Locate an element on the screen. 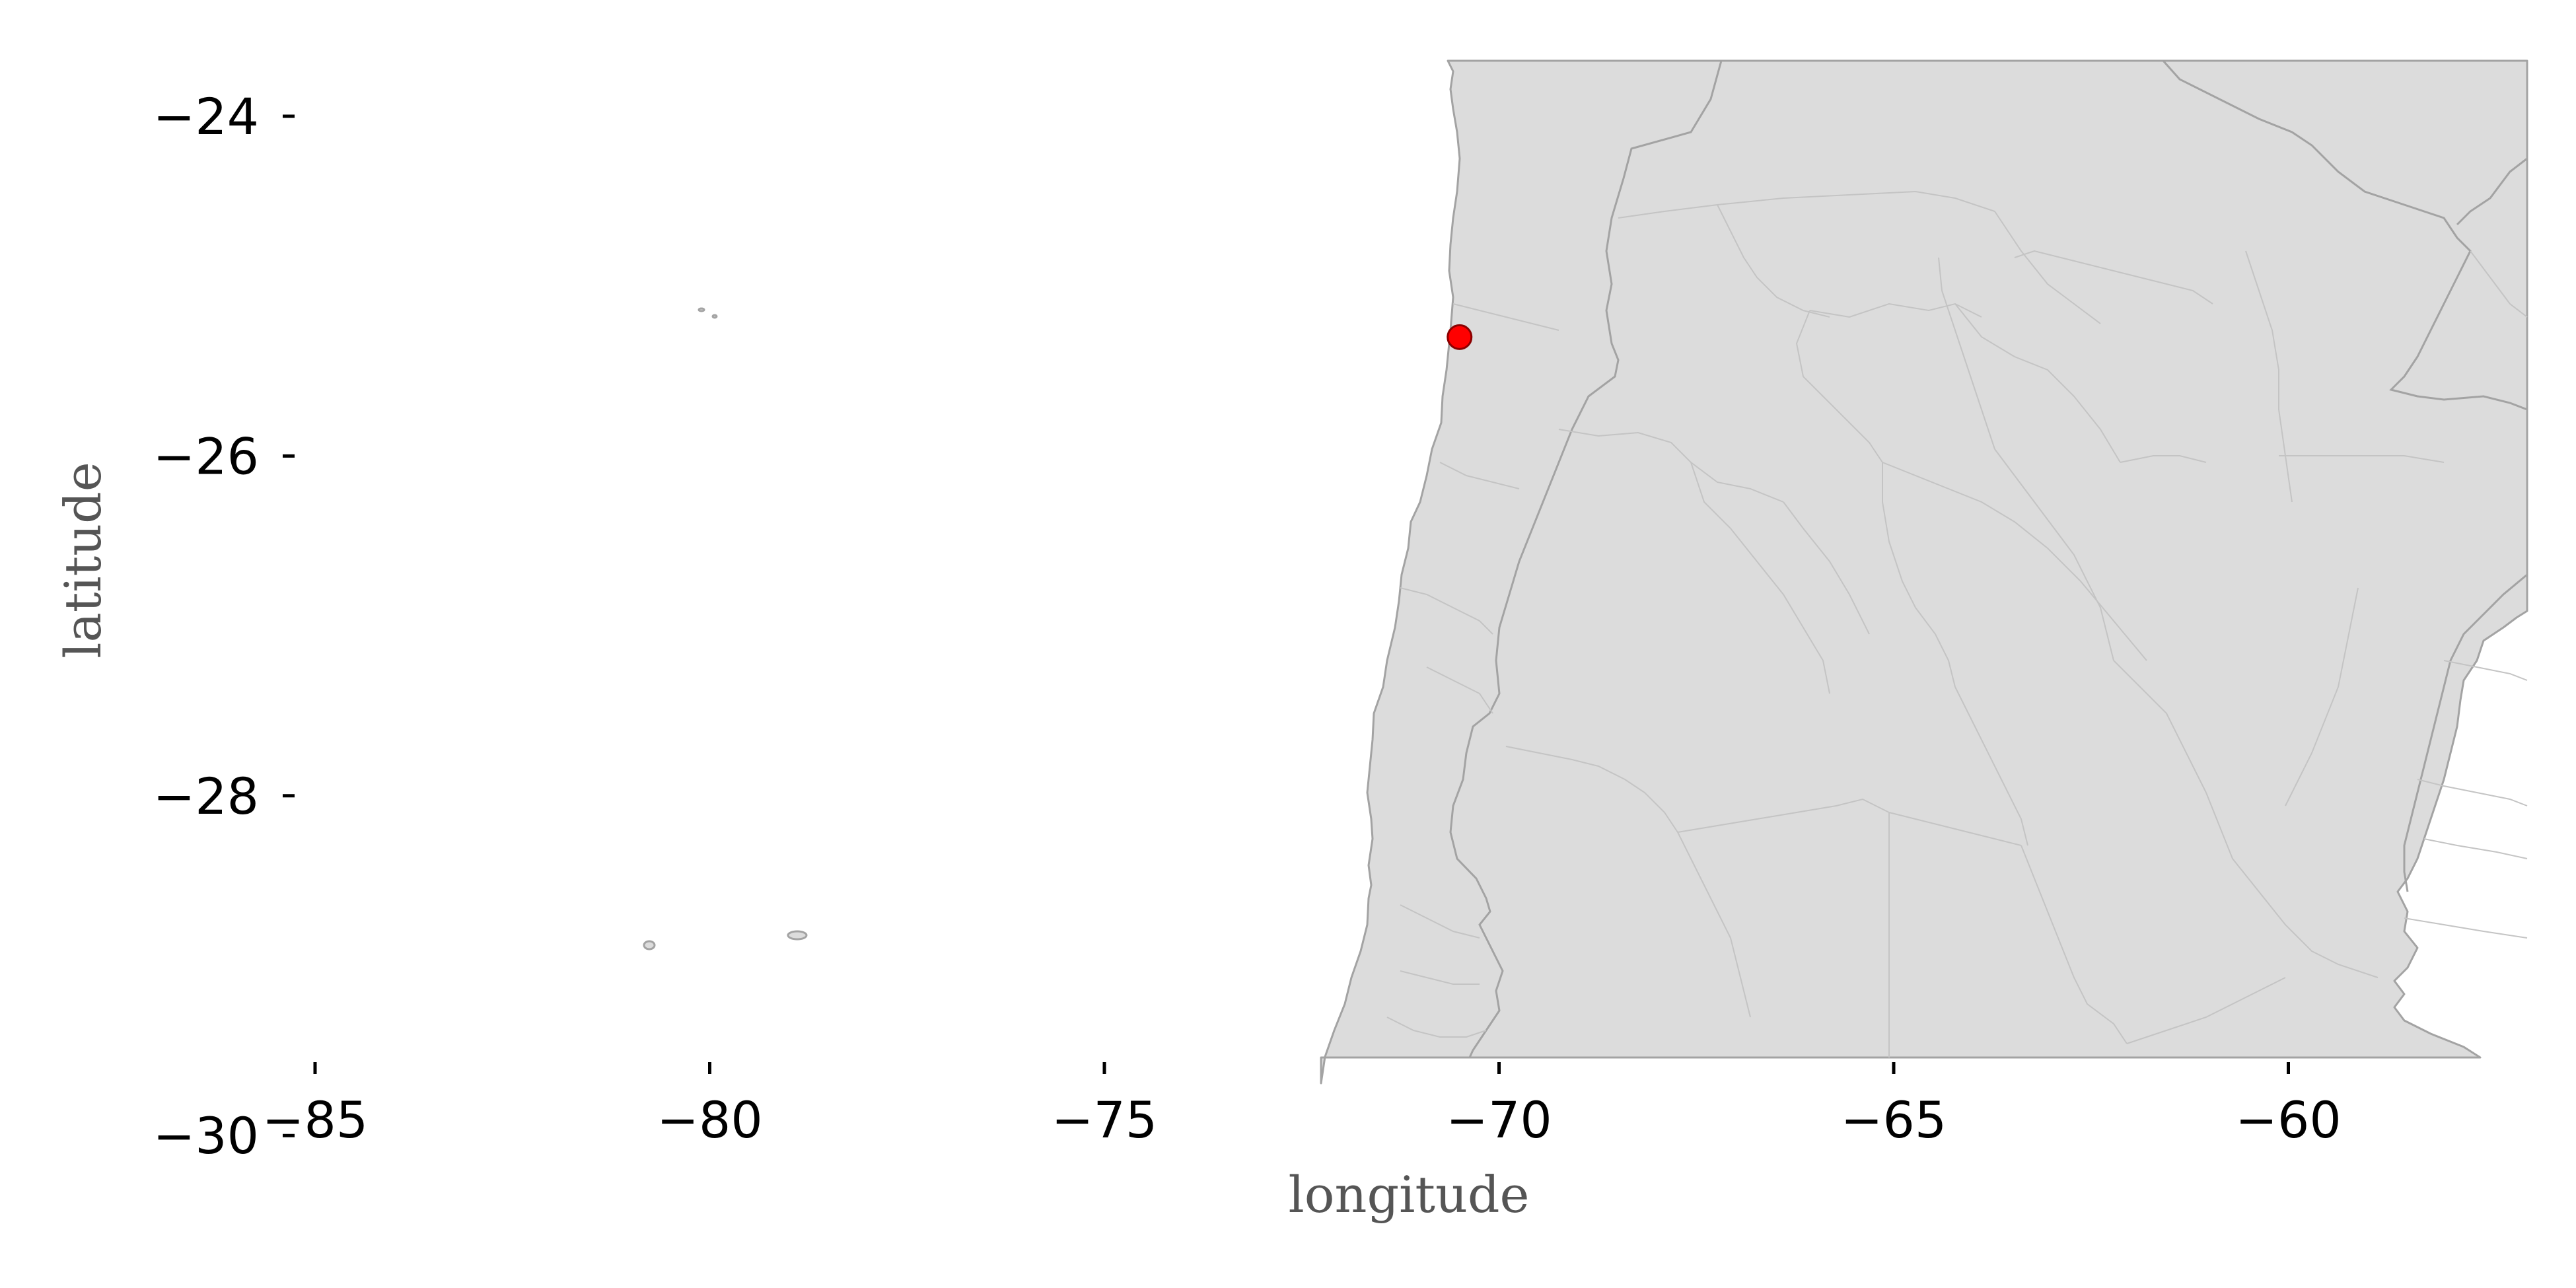 The height and width of the screenshot is (1288, 2576). border-east is located at coordinates (2492, 192).